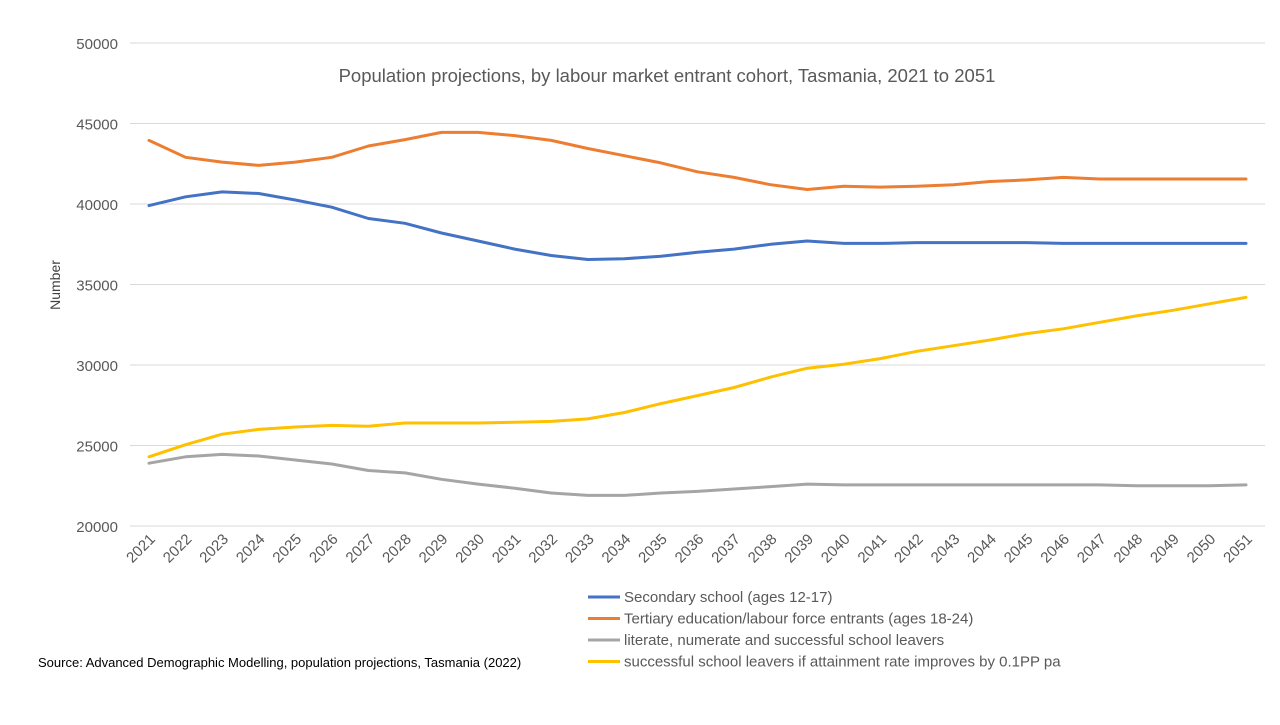 Image resolution: width=1280 pixels, height=725 pixels. I want to click on x-tick-label: 2040, so click(836, 549).